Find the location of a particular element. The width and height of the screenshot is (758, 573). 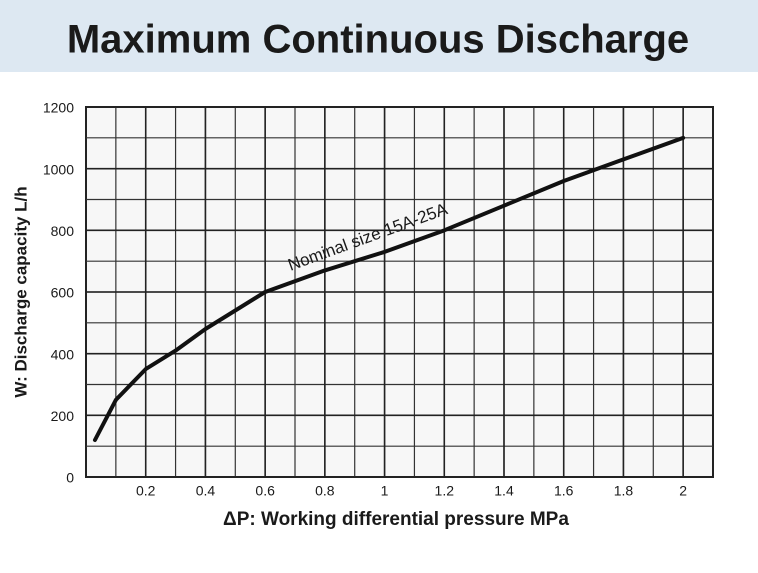

x-axis-label: ΔP: Working differential pressure MPa is located at coordinates (396, 519).